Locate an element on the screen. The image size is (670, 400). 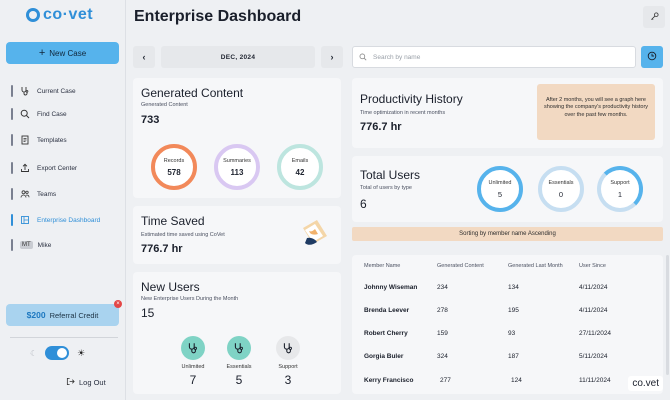
theme-toggle is located at coordinates (57, 353).